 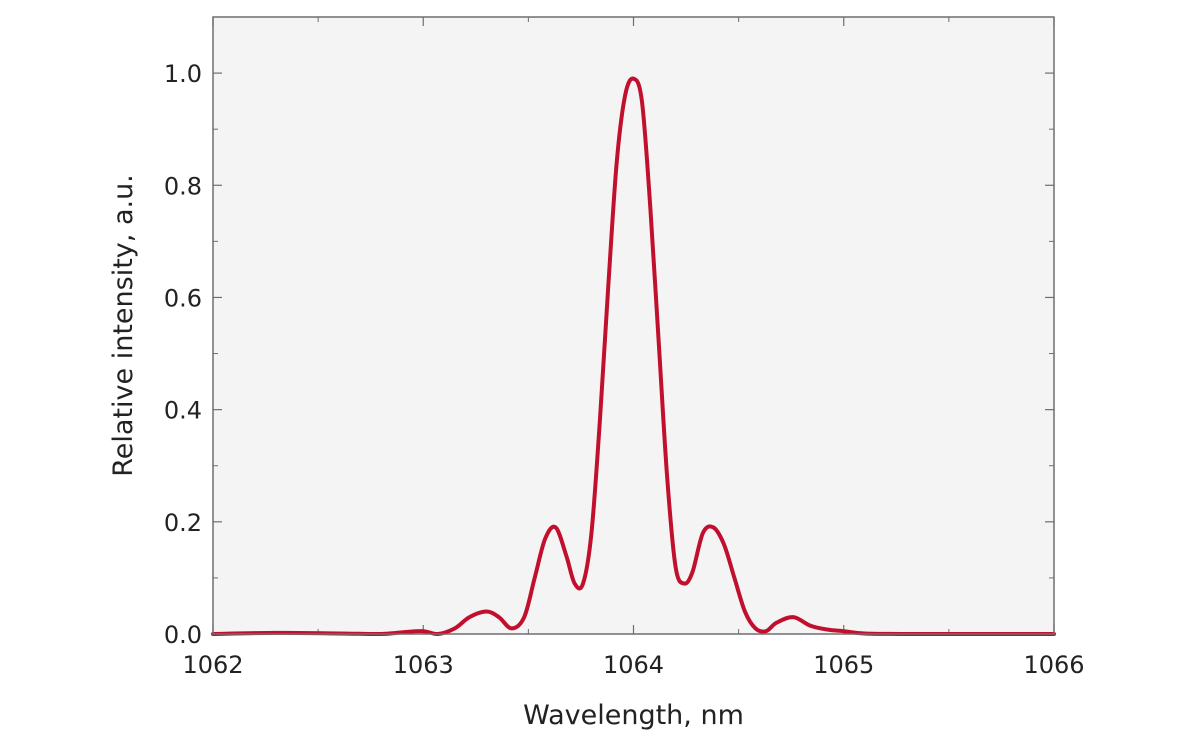 What do you see at coordinates (183, 523) in the screenshot?
I see `y-tick-label: 0.2` at bounding box center [183, 523].